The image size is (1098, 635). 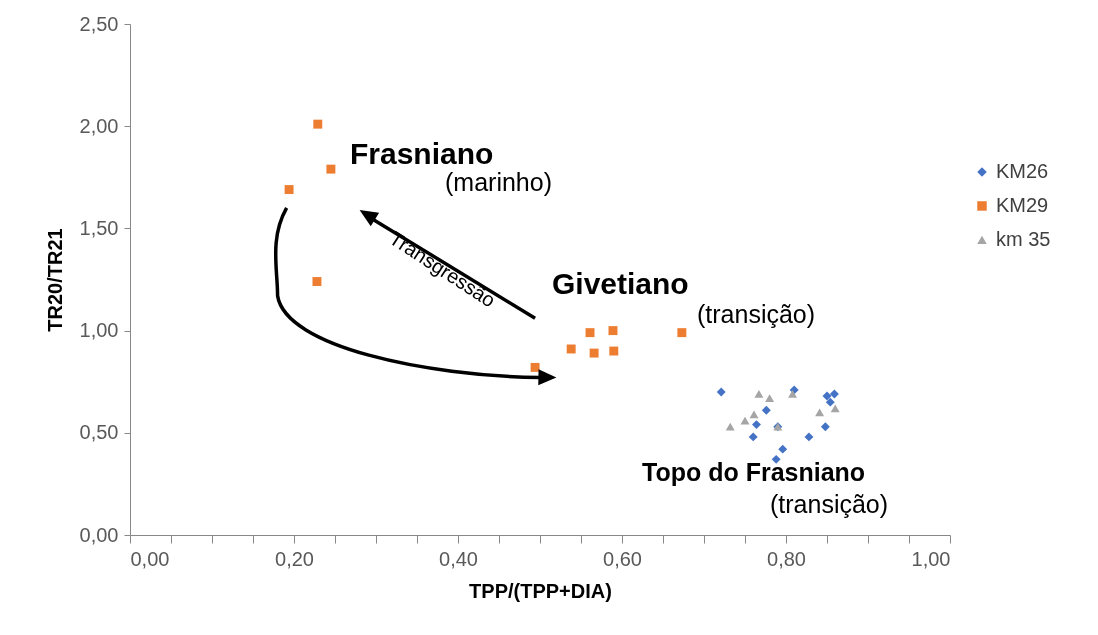 What do you see at coordinates (754, 472) in the screenshot?
I see `annotation: Topo do Frasniano` at bounding box center [754, 472].